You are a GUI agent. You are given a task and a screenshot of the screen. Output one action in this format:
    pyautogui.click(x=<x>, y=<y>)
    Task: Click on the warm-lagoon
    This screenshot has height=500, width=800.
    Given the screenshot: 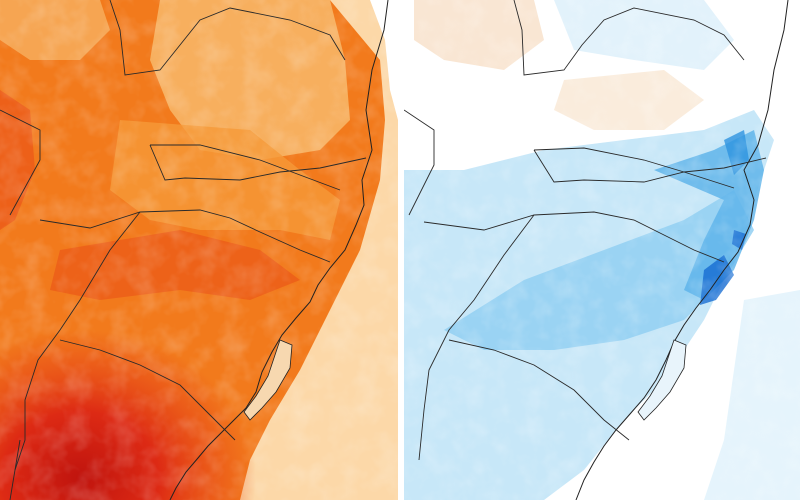 What is the action you would take?
    pyautogui.click(x=268, y=380)
    